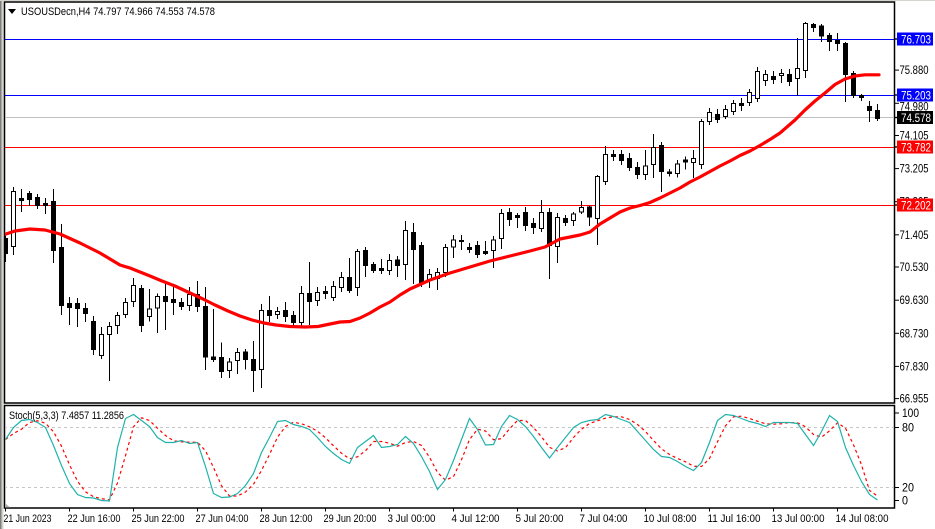 The width and height of the screenshot is (935, 529). I want to click on svg-text: 20, so click(908, 488).